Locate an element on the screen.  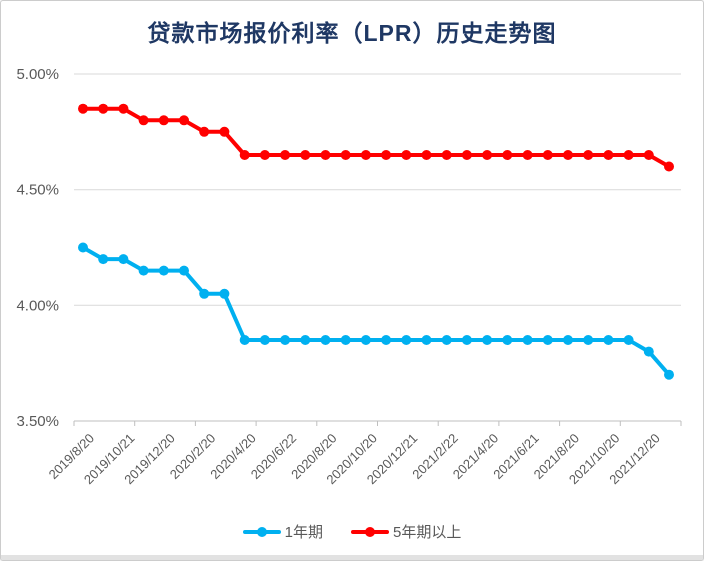
y-axis-tick-label: 5.00% is located at coordinates (37, 74).